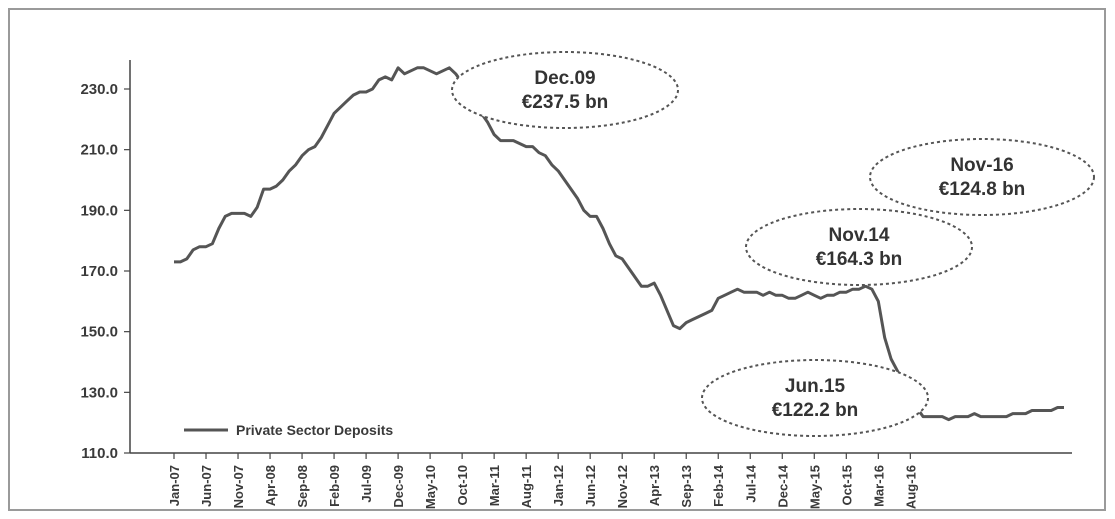  What do you see at coordinates (99, 271) in the screenshot?
I see `y-tick-label: 170.0` at bounding box center [99, 271].